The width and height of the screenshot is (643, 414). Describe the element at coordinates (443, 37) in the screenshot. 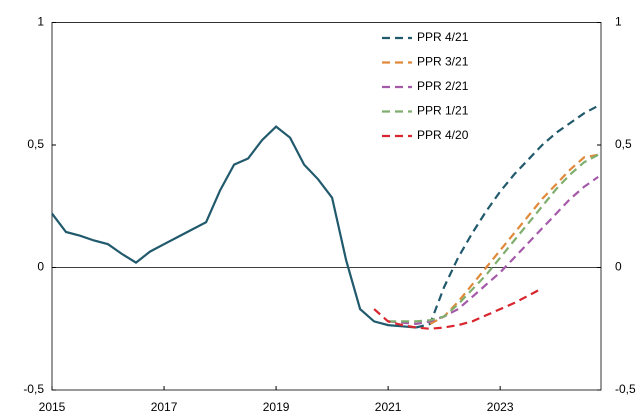

I see `legend-label: PPR 4/21` at that location.